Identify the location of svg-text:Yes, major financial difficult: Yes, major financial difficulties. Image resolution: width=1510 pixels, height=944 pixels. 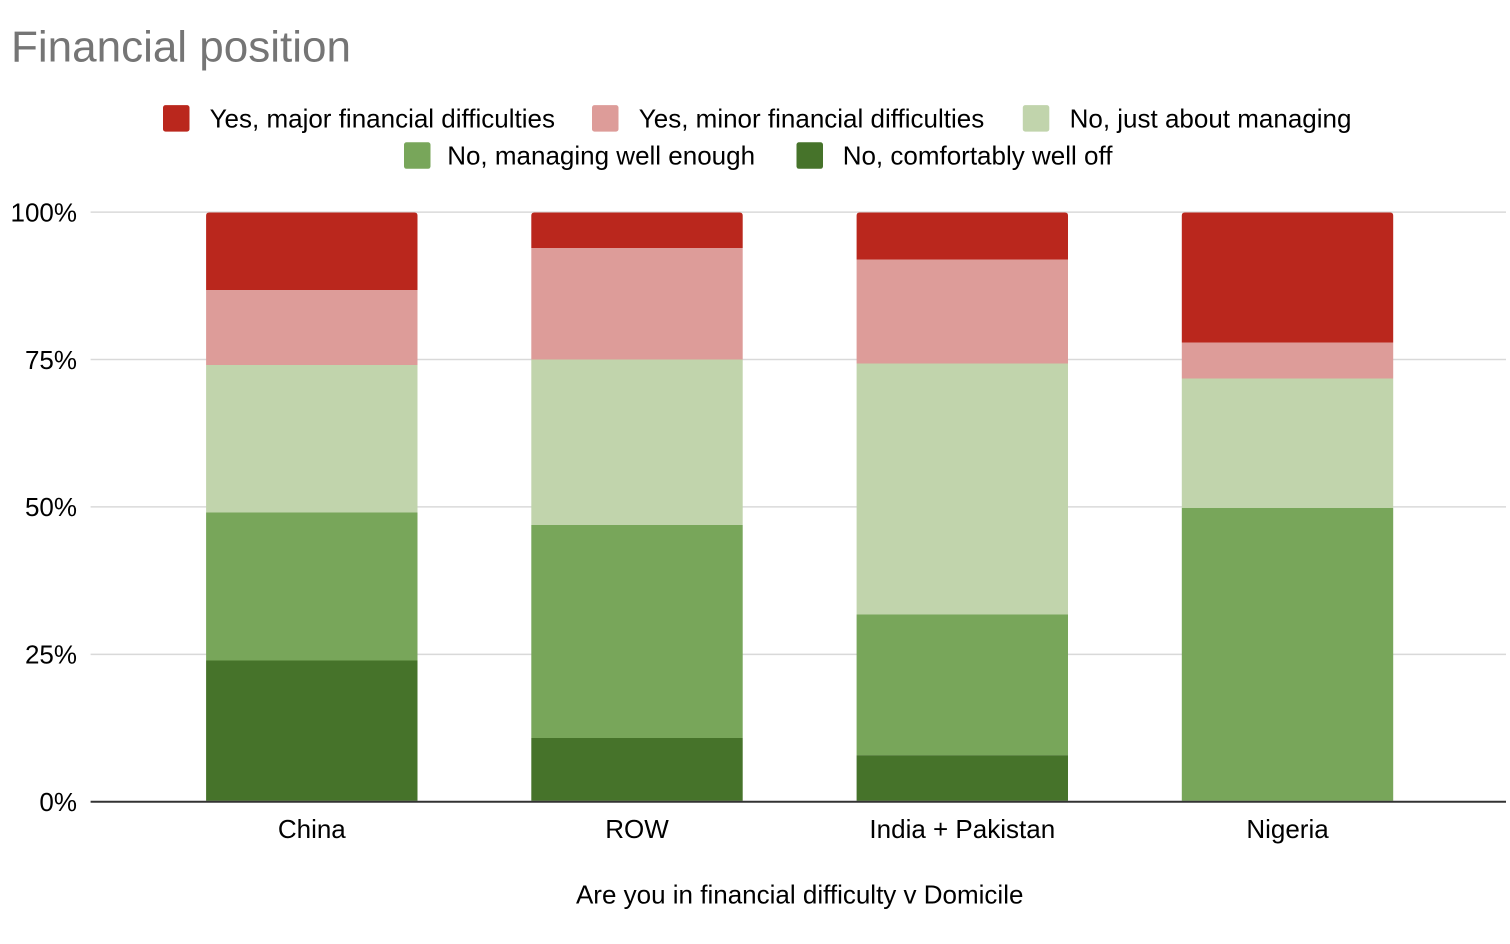
(382, 119).